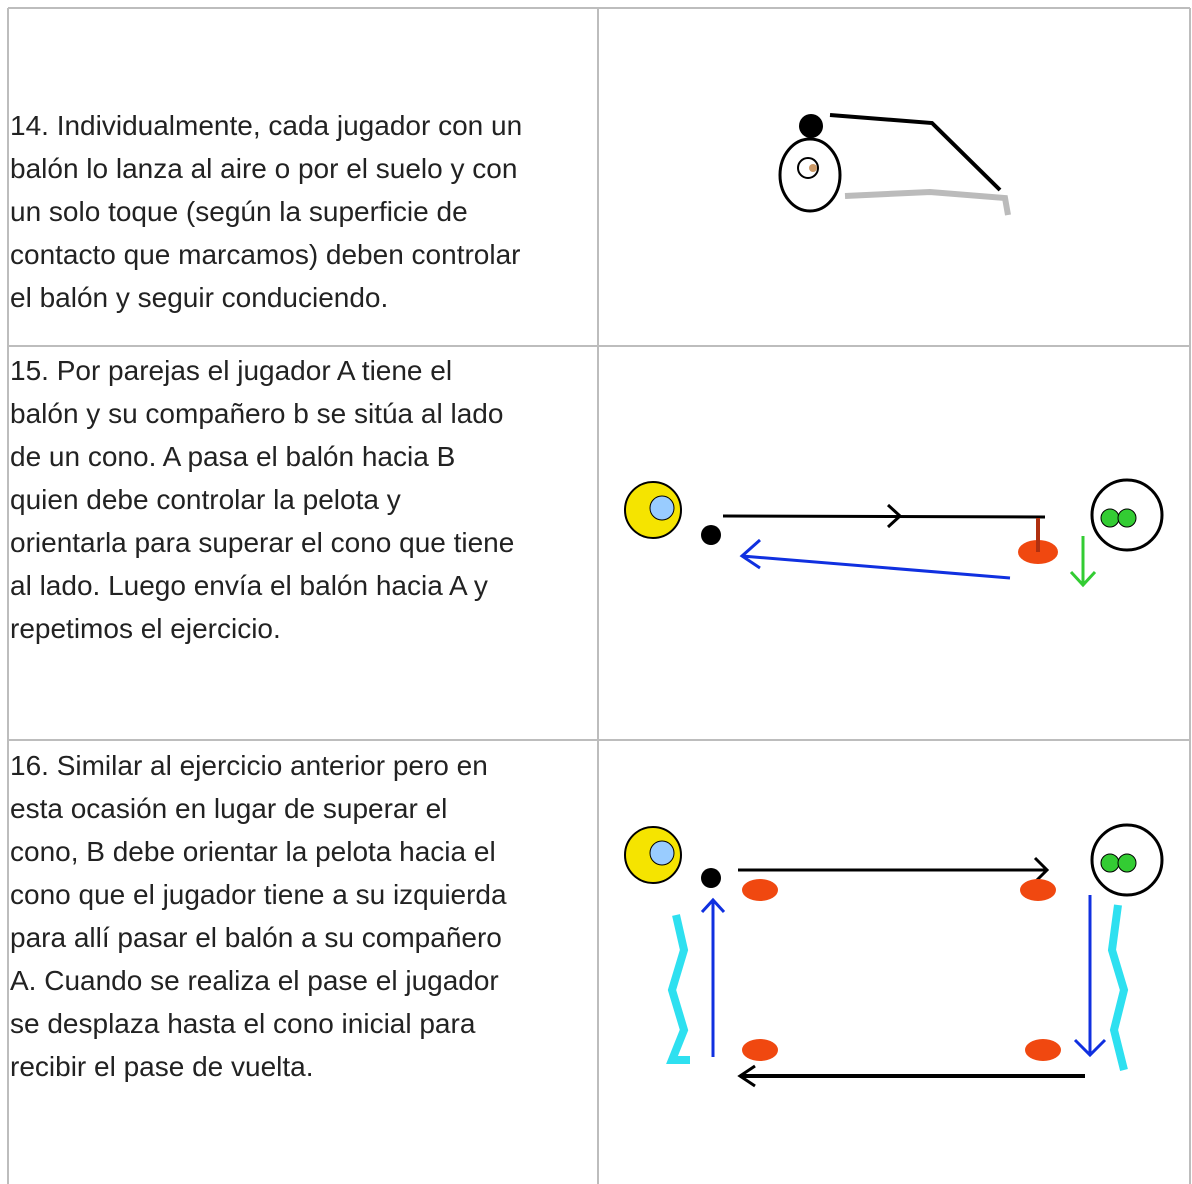  I want to click on cell-text-line: para allí pasar el balón a su compañero, so click(256, 937).